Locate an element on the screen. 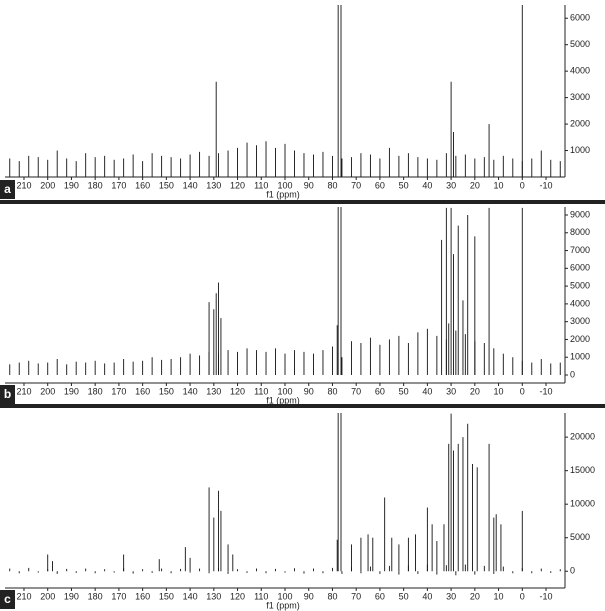 The height and width of the screenshot is (611, 605). y-tick-label: 7000 is located at coordinates (580, 250).